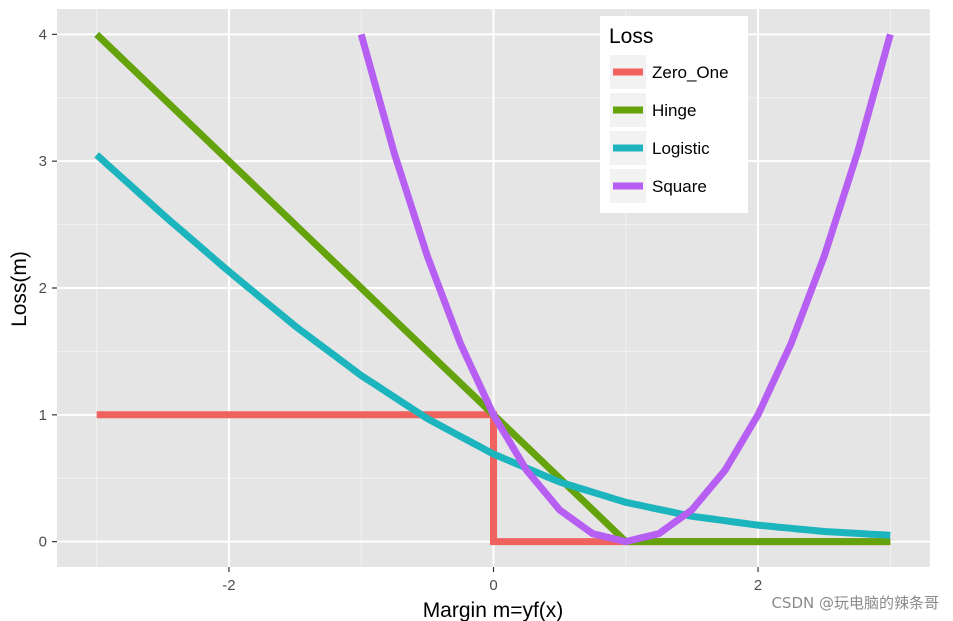  What do you see at coordinates (493, 610) in the screenshot?
I see `x-axis-title: Margin m=yf(x)` at bounding box center [493, 610].